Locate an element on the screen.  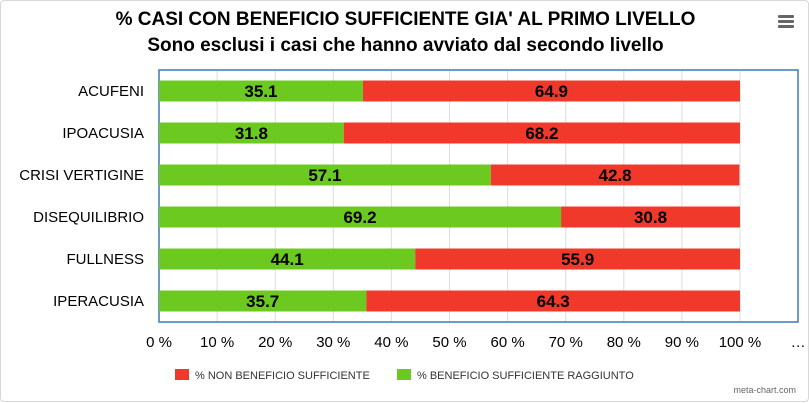
data-label: 35.7 is located at coordinates (262, 301).